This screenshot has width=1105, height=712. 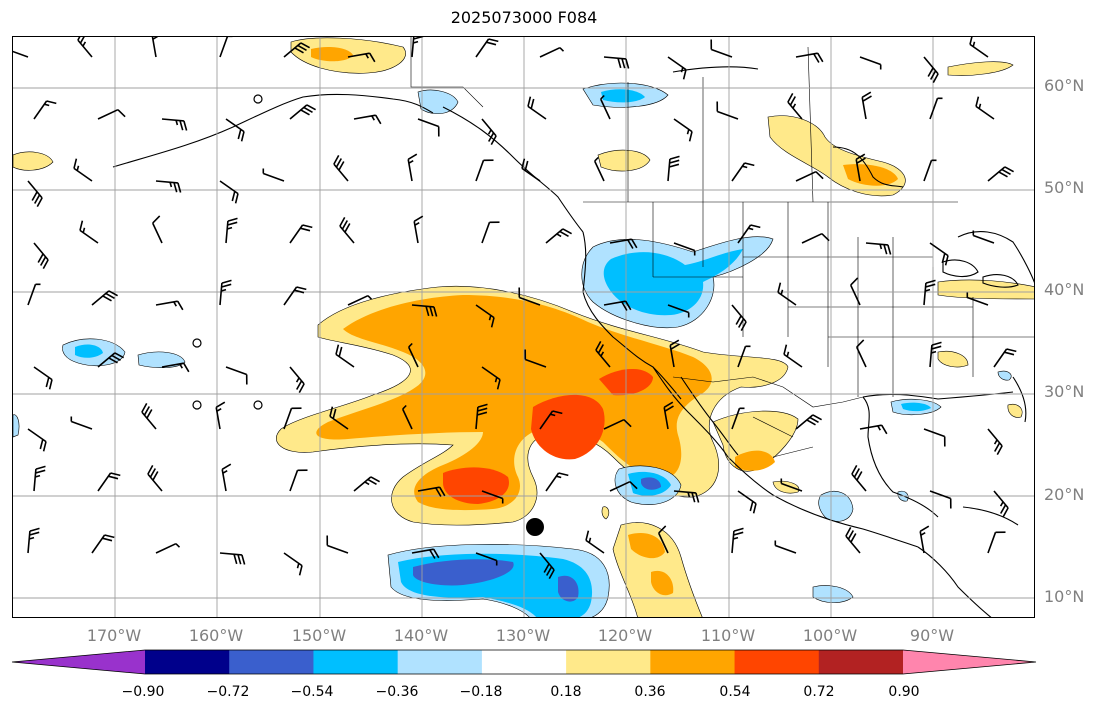 I want to click on lat-label: 20°N, so click(x=1064, y=494).